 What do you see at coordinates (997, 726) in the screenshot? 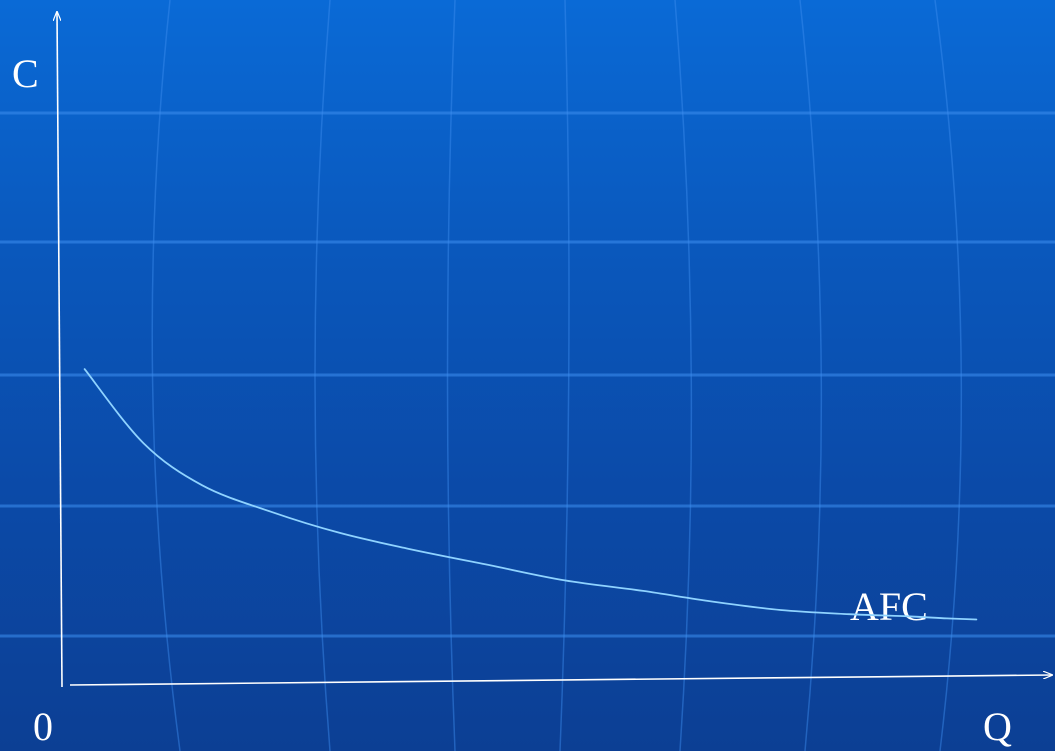
I see `x-axis-label: Q` at bounding box center [997, 726].